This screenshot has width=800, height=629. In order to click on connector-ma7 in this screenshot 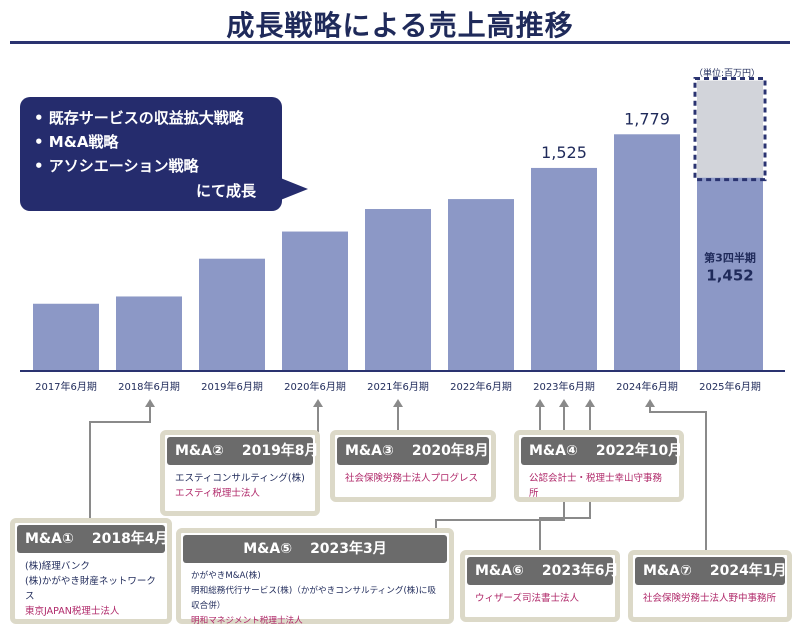, I will do `click(678, 478)`.